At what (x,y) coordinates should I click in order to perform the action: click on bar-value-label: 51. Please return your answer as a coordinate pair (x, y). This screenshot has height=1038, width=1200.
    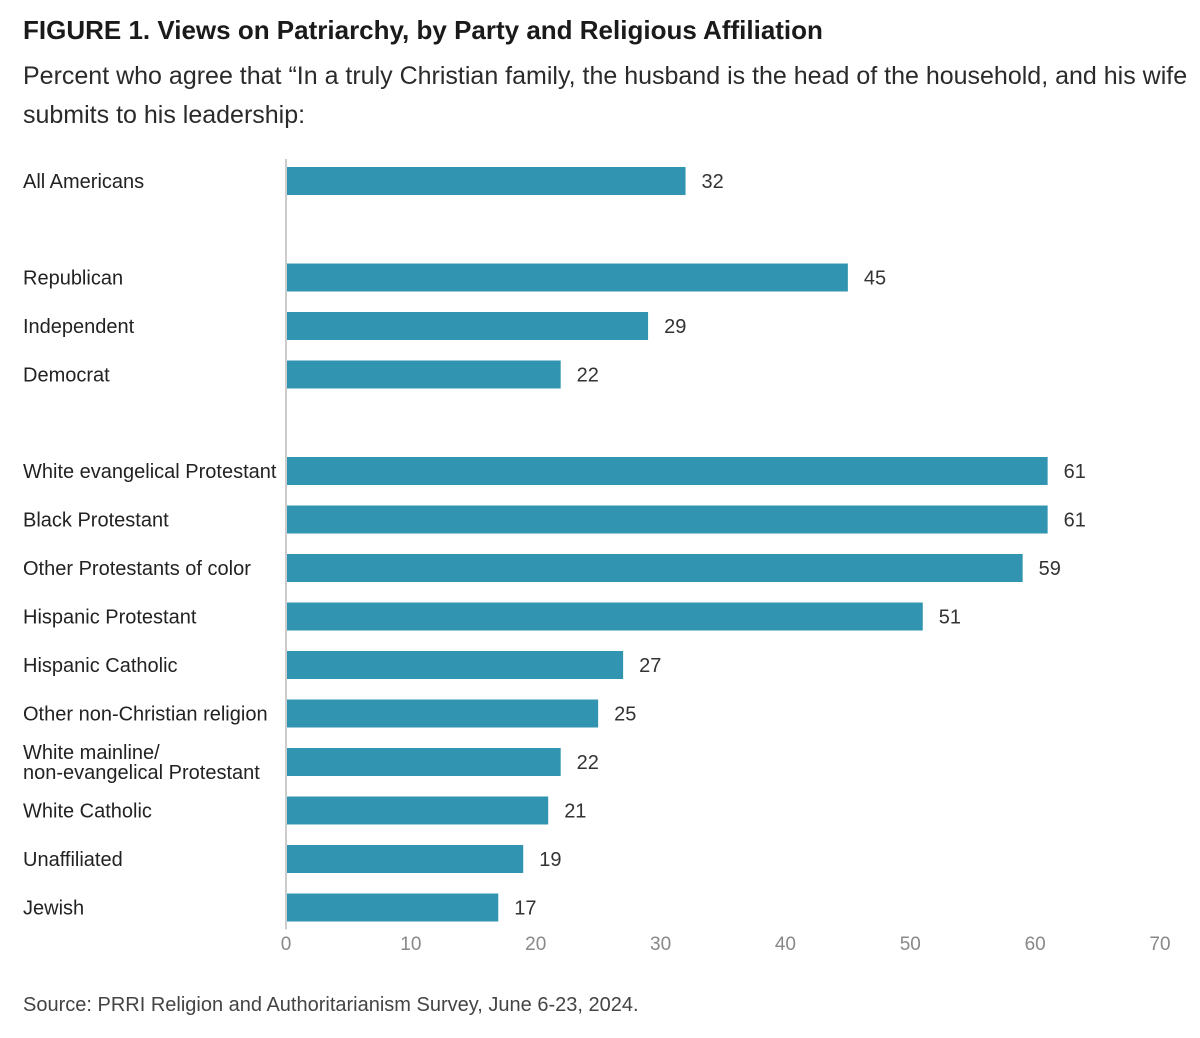
    Looking at the image, I should click on (950, 618).